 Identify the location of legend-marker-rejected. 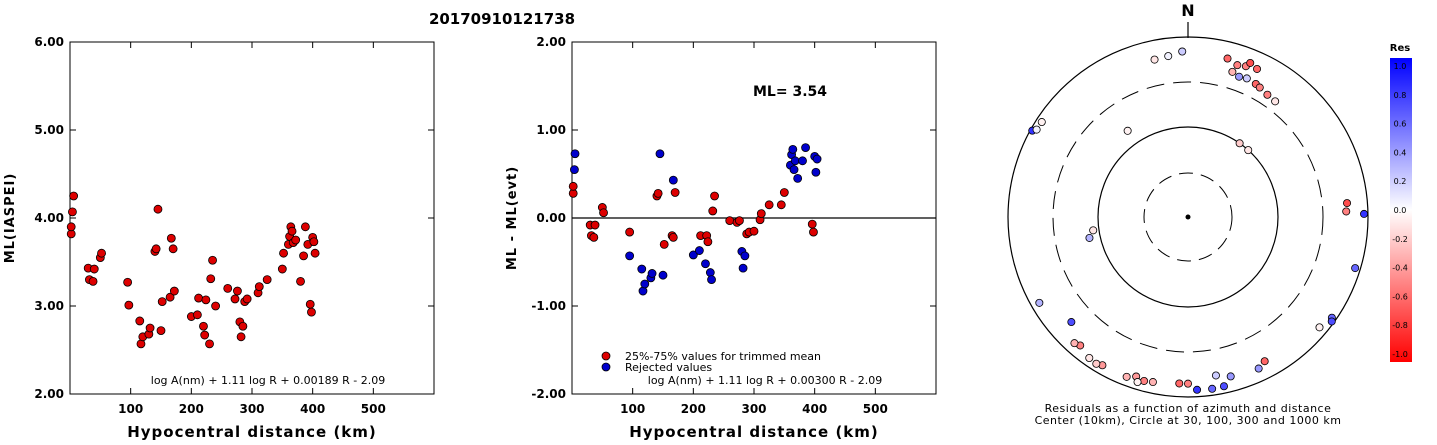
(606, 367).